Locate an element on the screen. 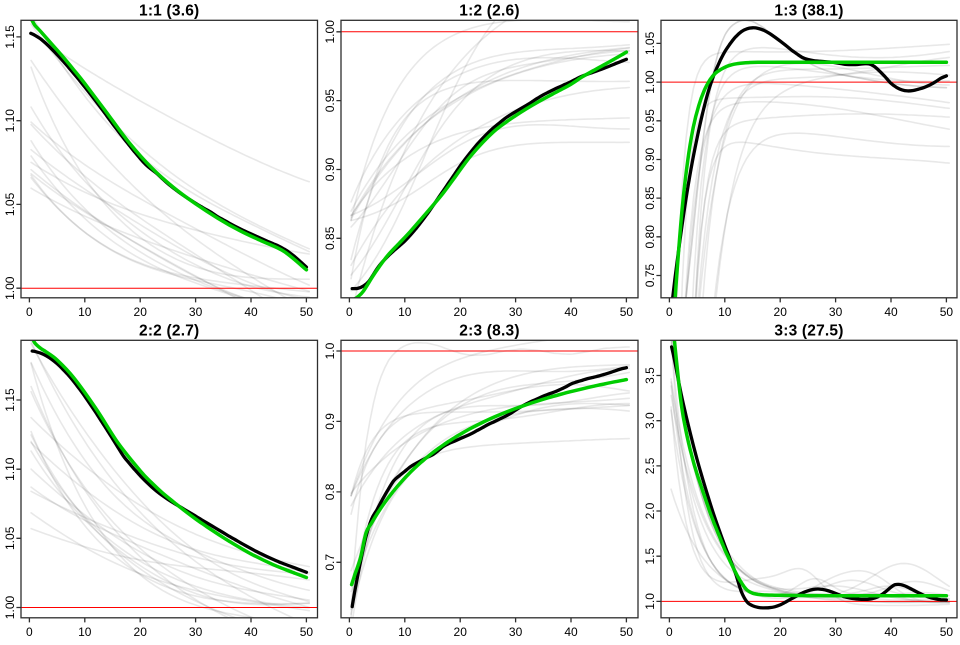  svg-text: 0.75 is located at coordinates (650, 275).